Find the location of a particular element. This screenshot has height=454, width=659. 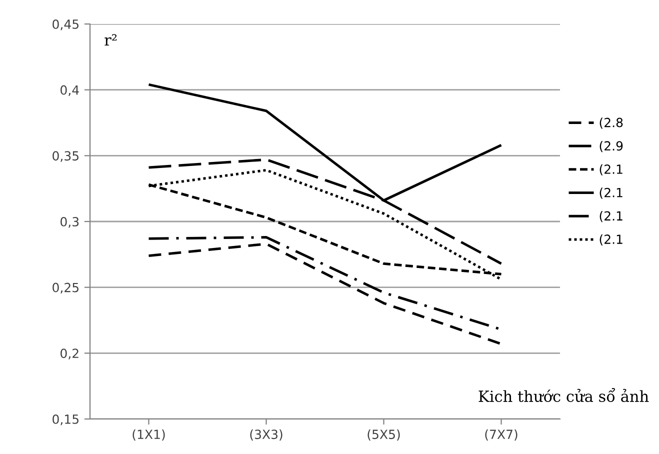

y-tick-label: 0,25 is located at coordinates (65, 288).